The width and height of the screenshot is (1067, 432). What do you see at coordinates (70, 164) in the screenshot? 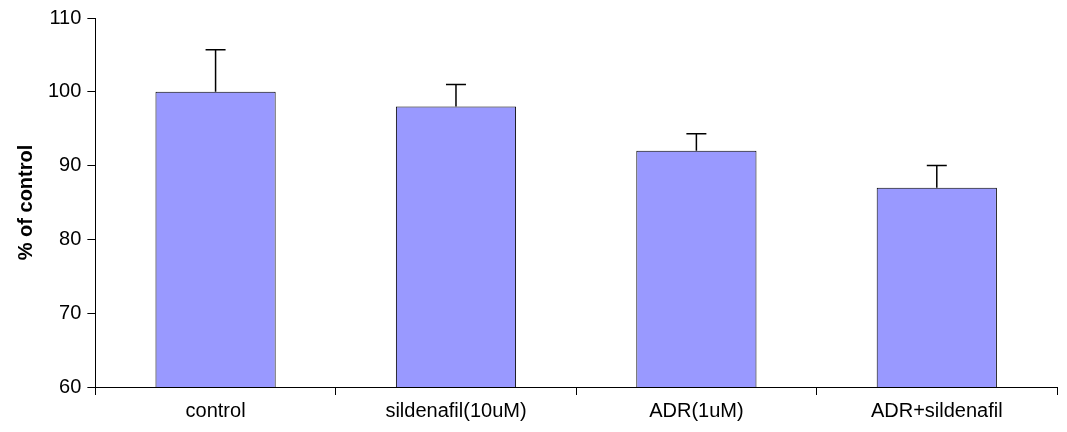
I see `y-tick-label: 90` at bounding box center [70, 164].